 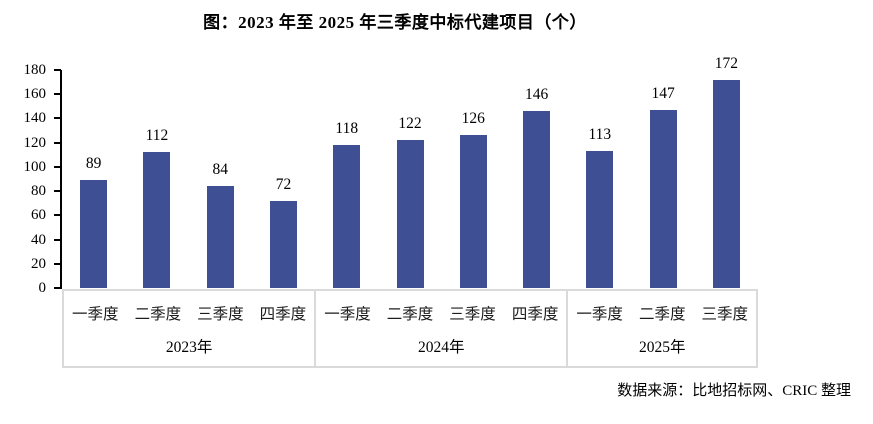 What do you see at coordinates (734, 391) in the screenshot?
I see `data-source-note: 数据来源：比地招标网、CRIC 整理` at bounding box center [734, 391].